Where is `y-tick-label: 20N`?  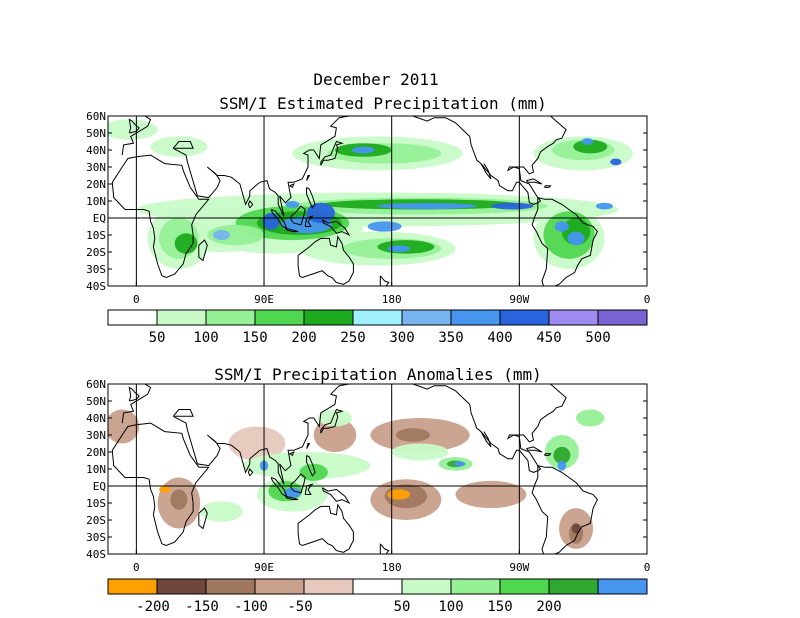 y-tick-label: 20N is located at coordinates (96, 452).